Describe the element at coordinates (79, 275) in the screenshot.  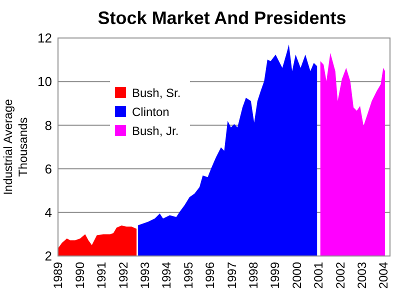
I see `x-tick-label: 1990` at that location.